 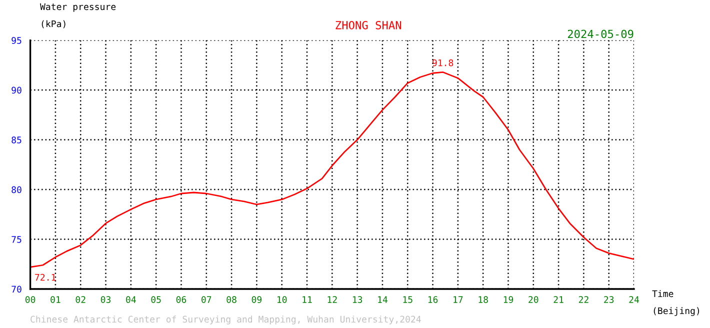 I want to click on x-tick-label: 15, so click(x=407, y=299).